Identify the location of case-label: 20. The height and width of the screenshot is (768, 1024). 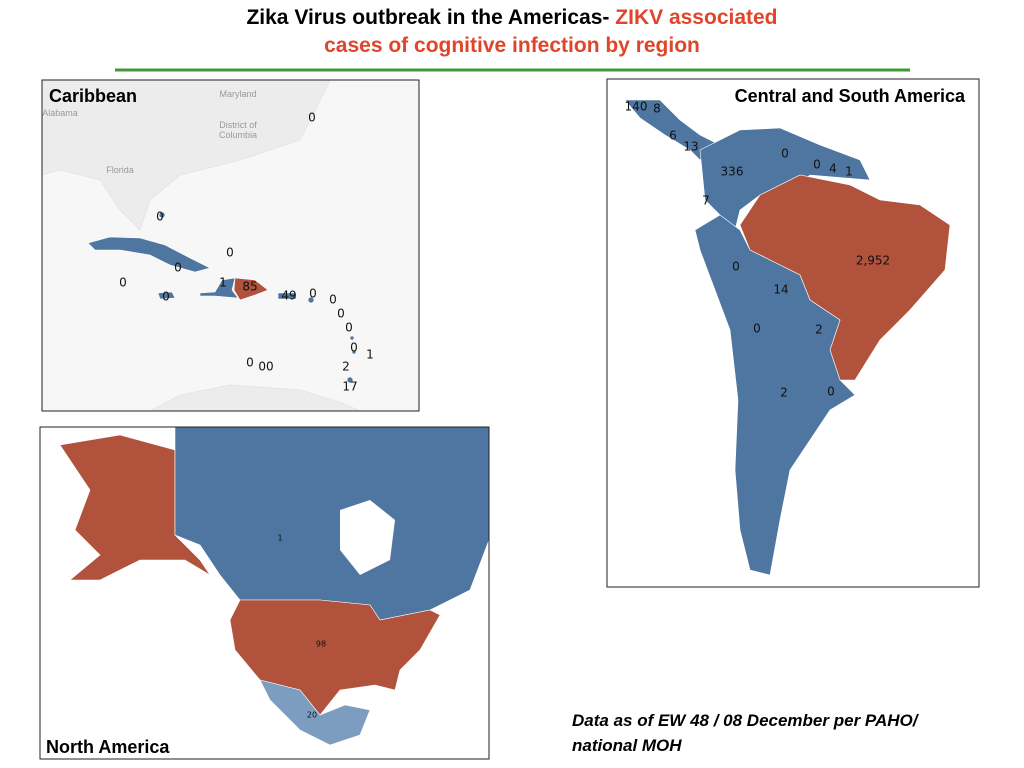
(312, 715).